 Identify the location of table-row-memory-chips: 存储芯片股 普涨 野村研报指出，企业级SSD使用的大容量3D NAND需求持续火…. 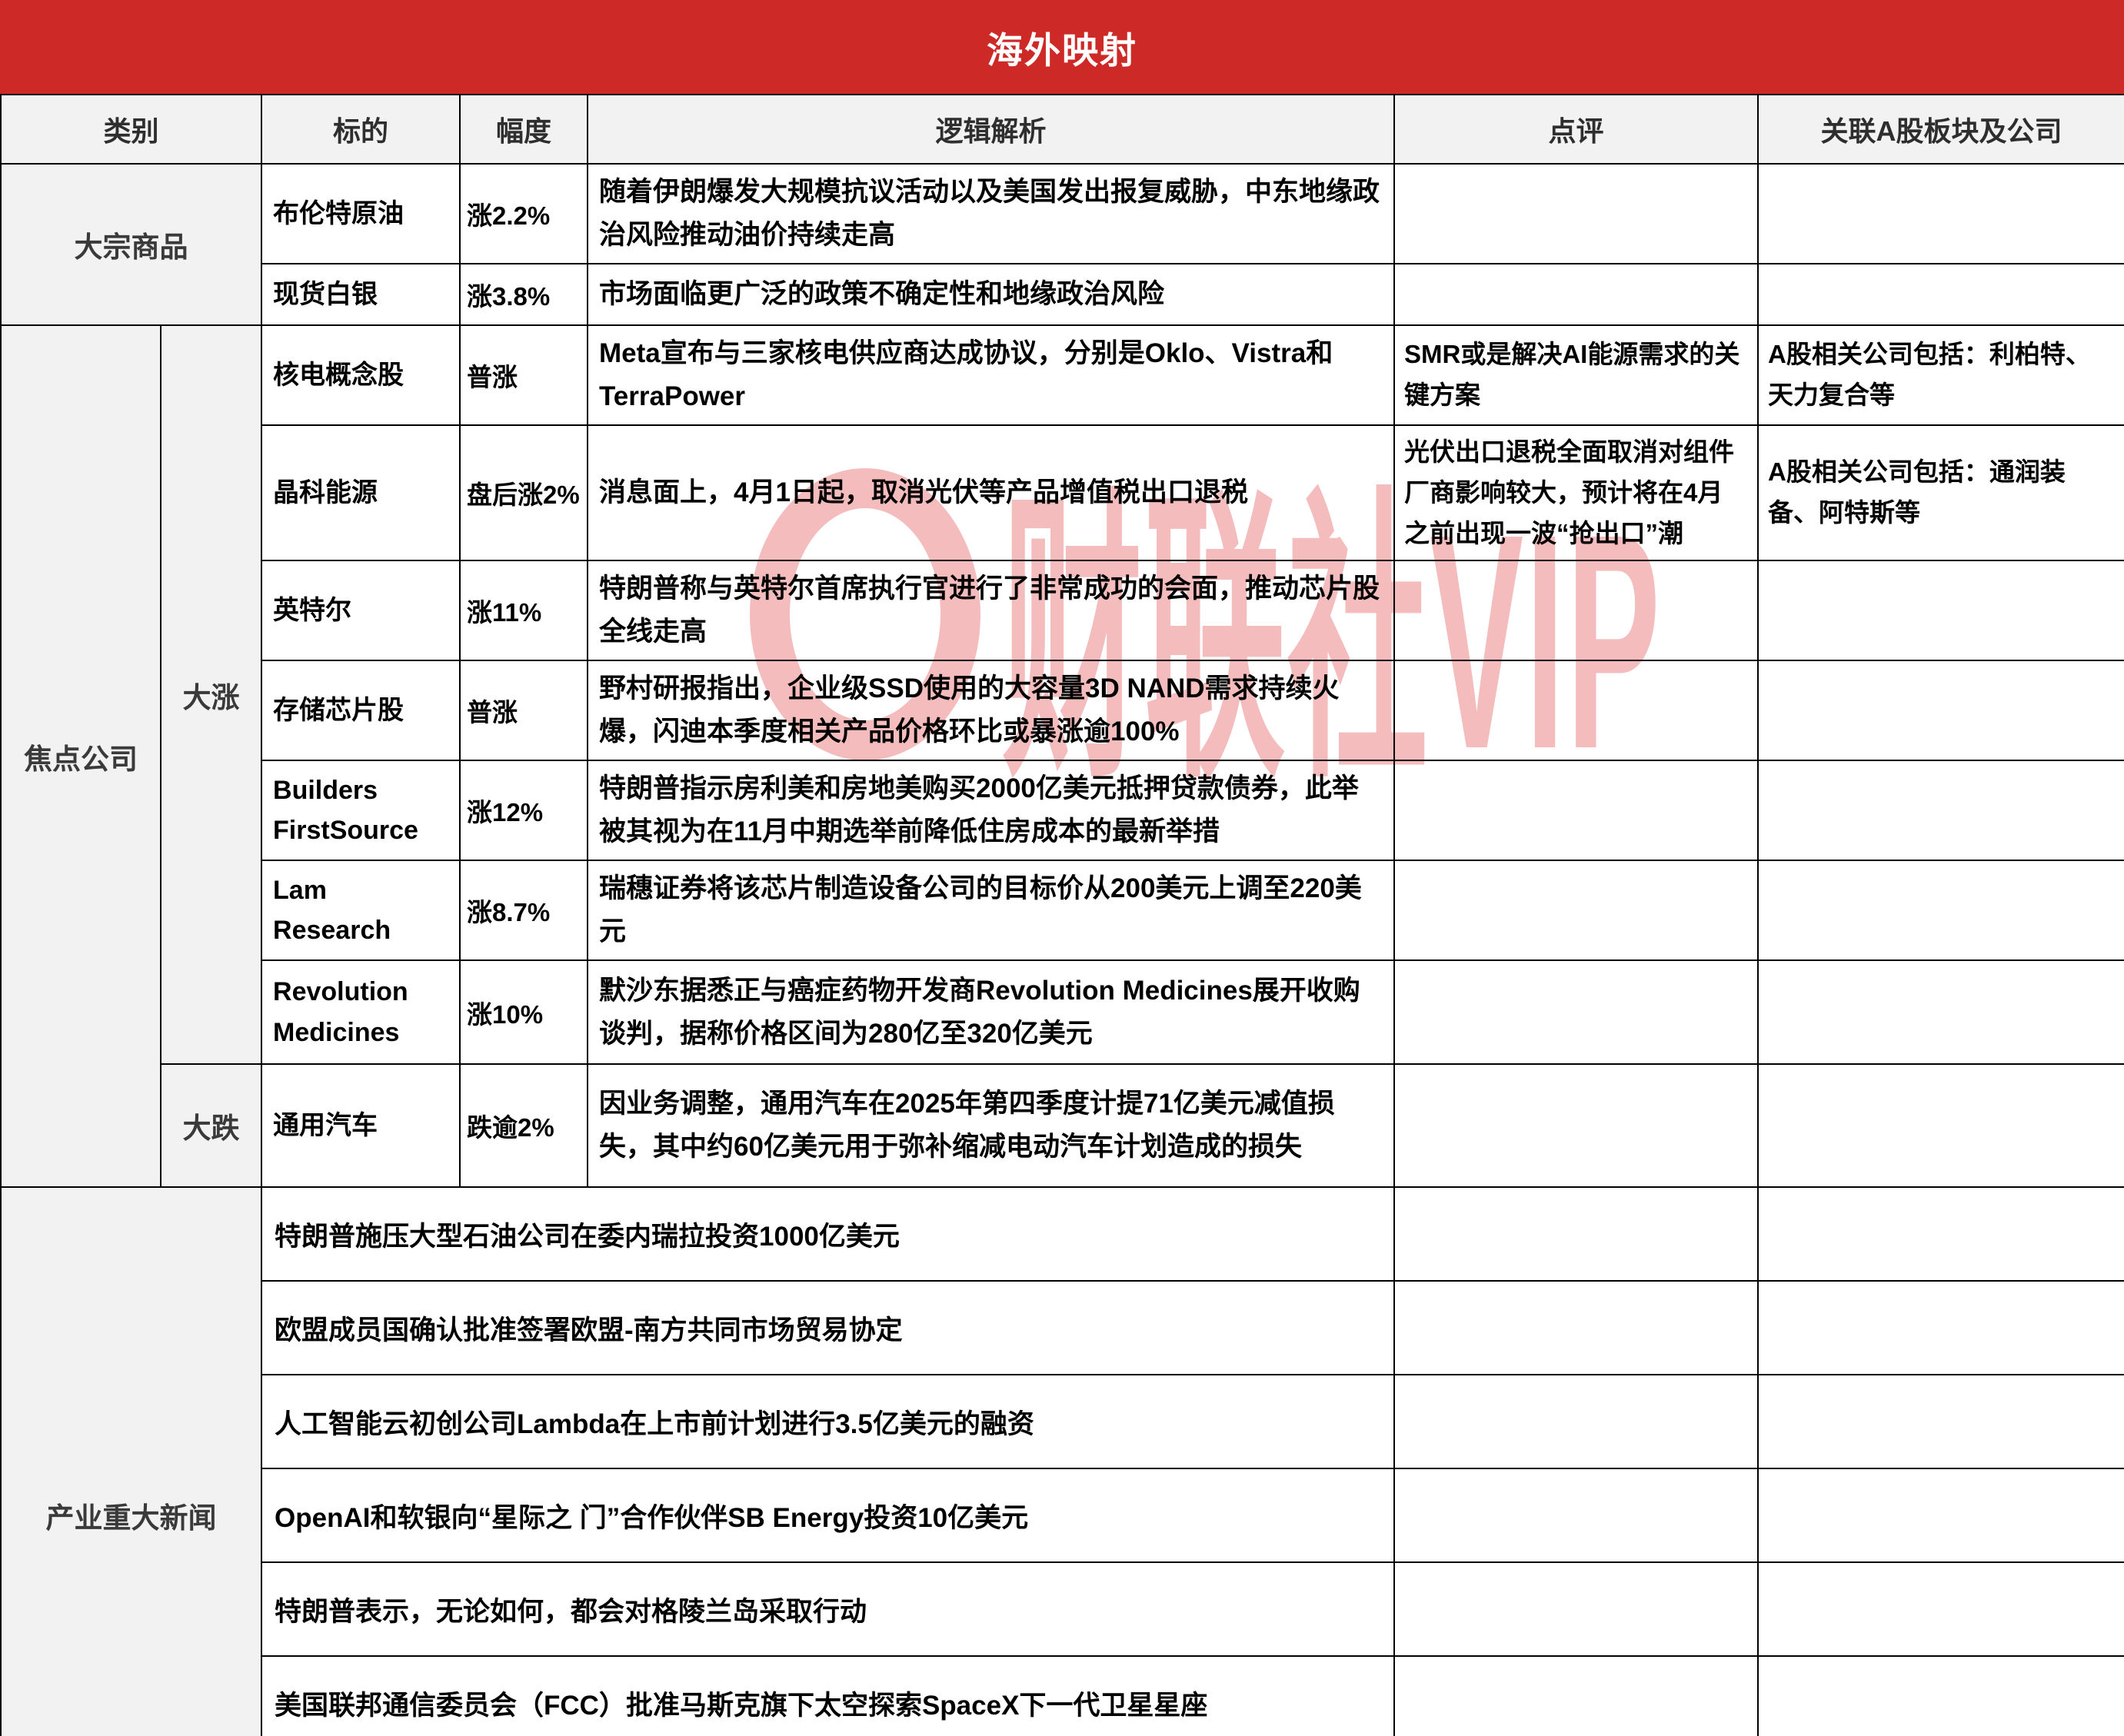
(1062, 711).